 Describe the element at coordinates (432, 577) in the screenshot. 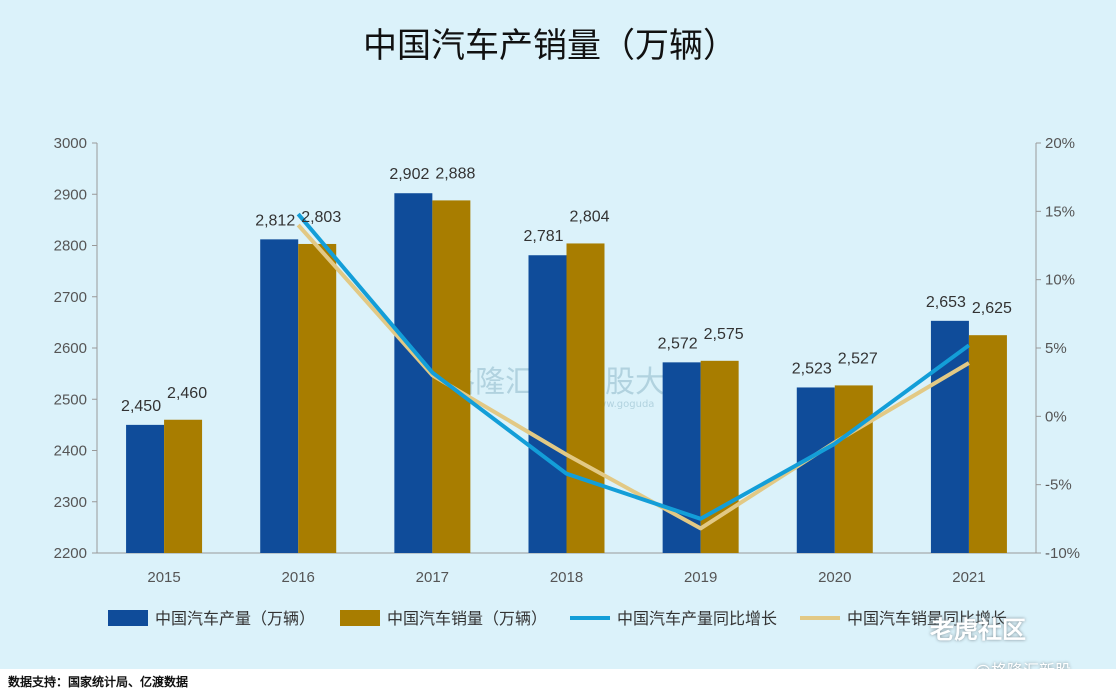

I see `x-tick-label: 2017` at that location.